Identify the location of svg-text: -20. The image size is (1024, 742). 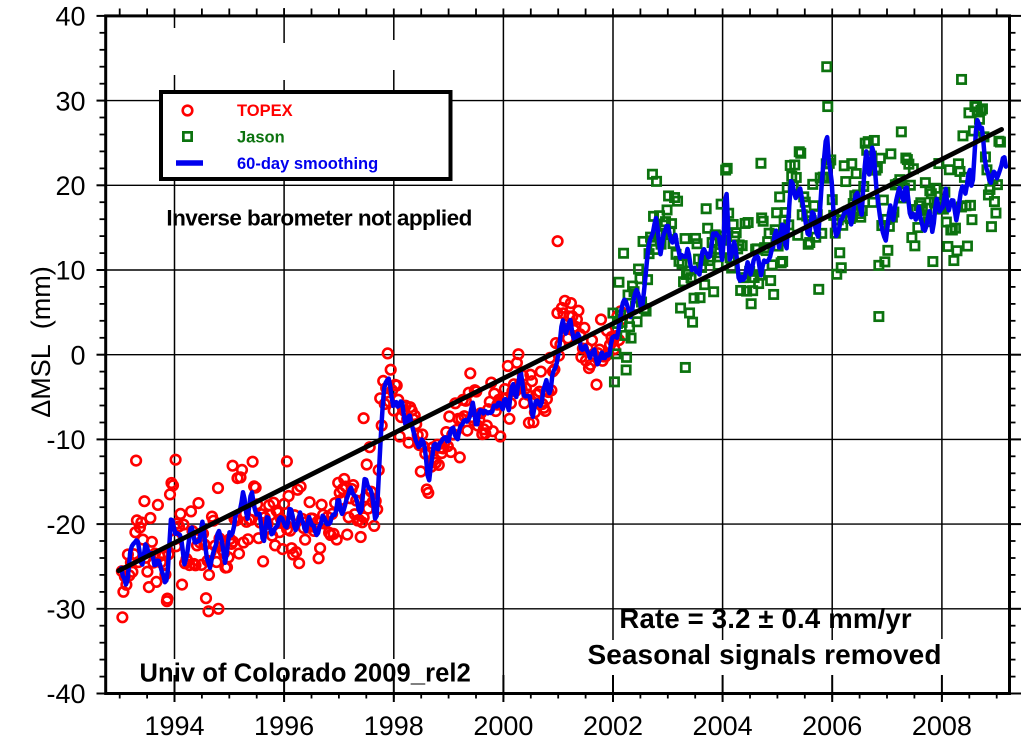
(65, 525).